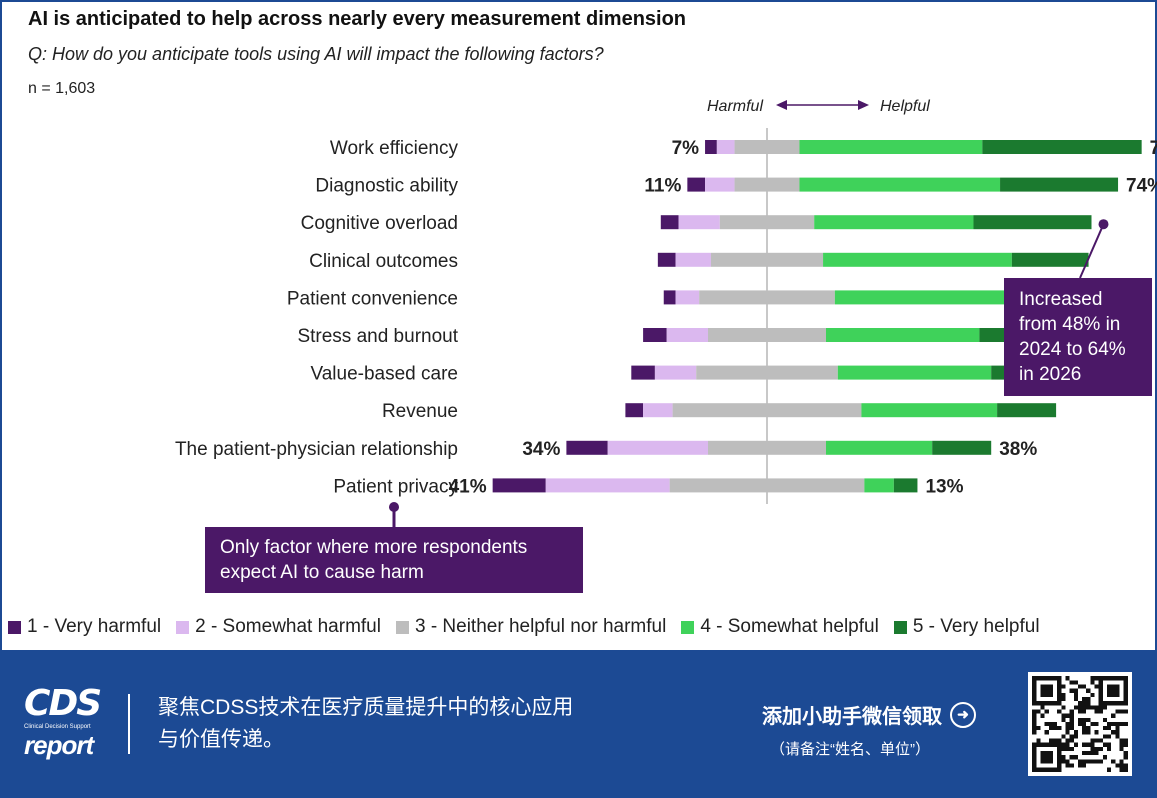  I want to click on category-label: Revenue, so click(420, 411).